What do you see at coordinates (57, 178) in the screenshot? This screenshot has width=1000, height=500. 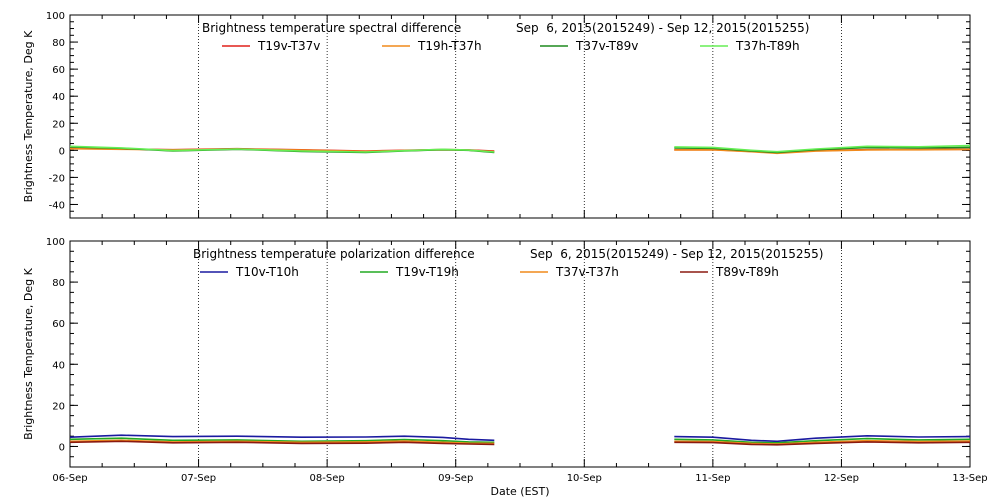 I see `y-tick-label: -20` at bounding box center [57, 178].